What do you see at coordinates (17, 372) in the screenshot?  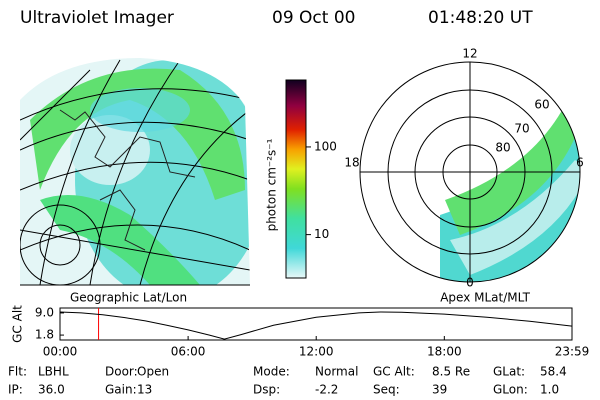 I see `status-label: Flt:` at bounding box center [17, 372].